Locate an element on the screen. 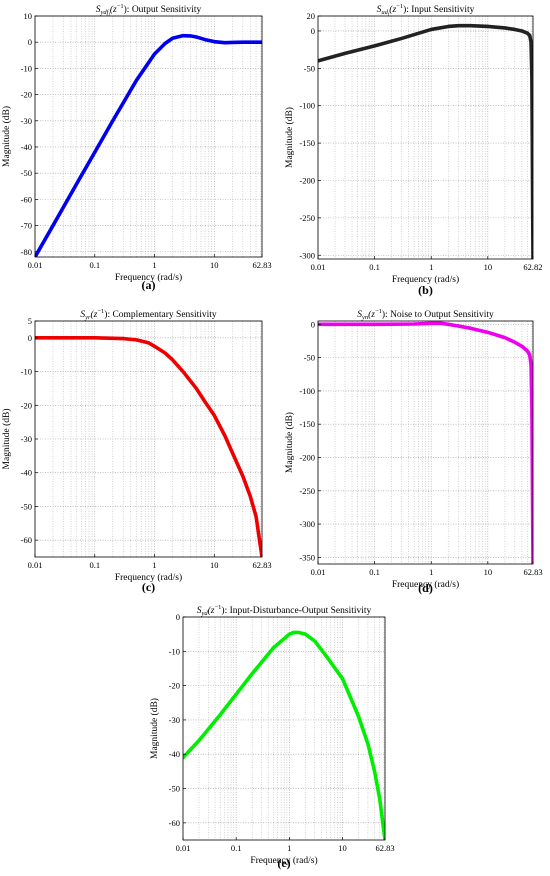 The width and height of the screenshot is (550, 876). x-tick-label: 62.82 is located at coordinates (532, 267).